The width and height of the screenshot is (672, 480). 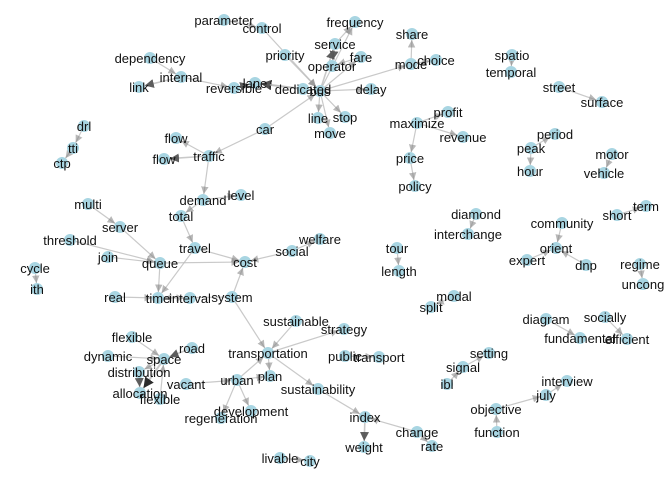 I want to click on edge-maximize-revenue, so click(x=437, y=129).